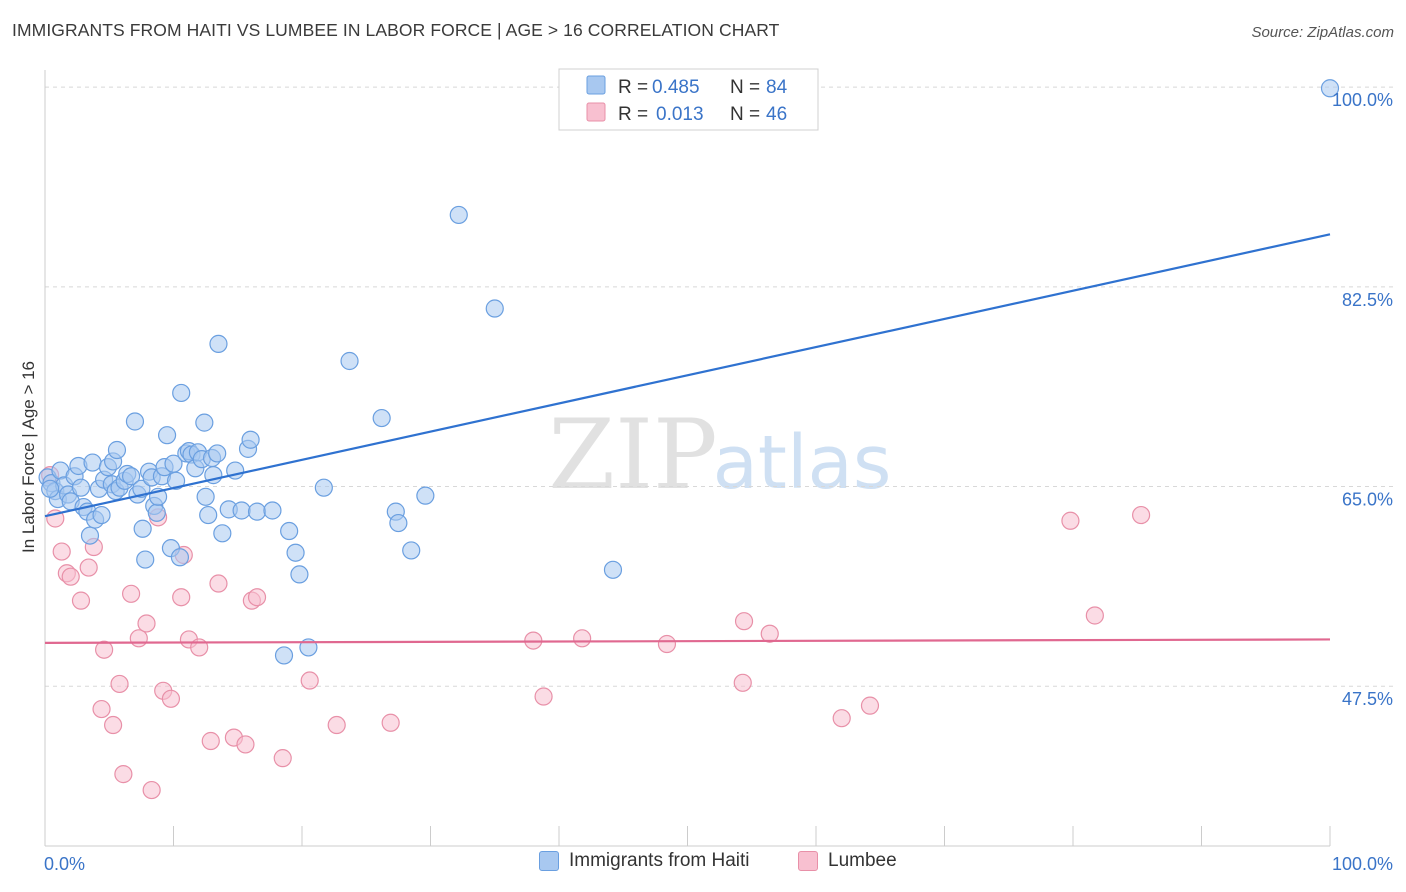 Image resolution: width=1406 pixels, height=892 pixels. Describe the element at coordinates (802, 463) in the screenshot. I see `watermark-atlas: atlas` at that location.